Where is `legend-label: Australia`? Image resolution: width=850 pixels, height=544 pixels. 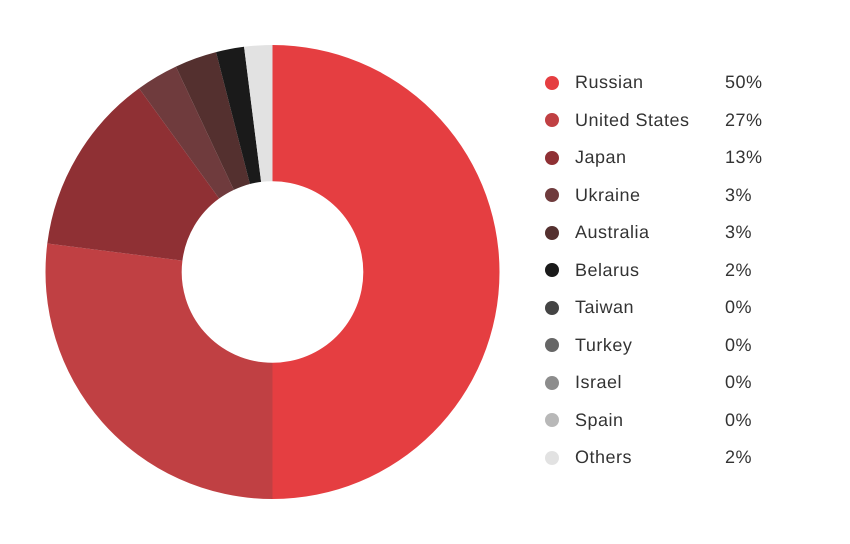 legend-label: Australia is located at coordinates (613, 233).